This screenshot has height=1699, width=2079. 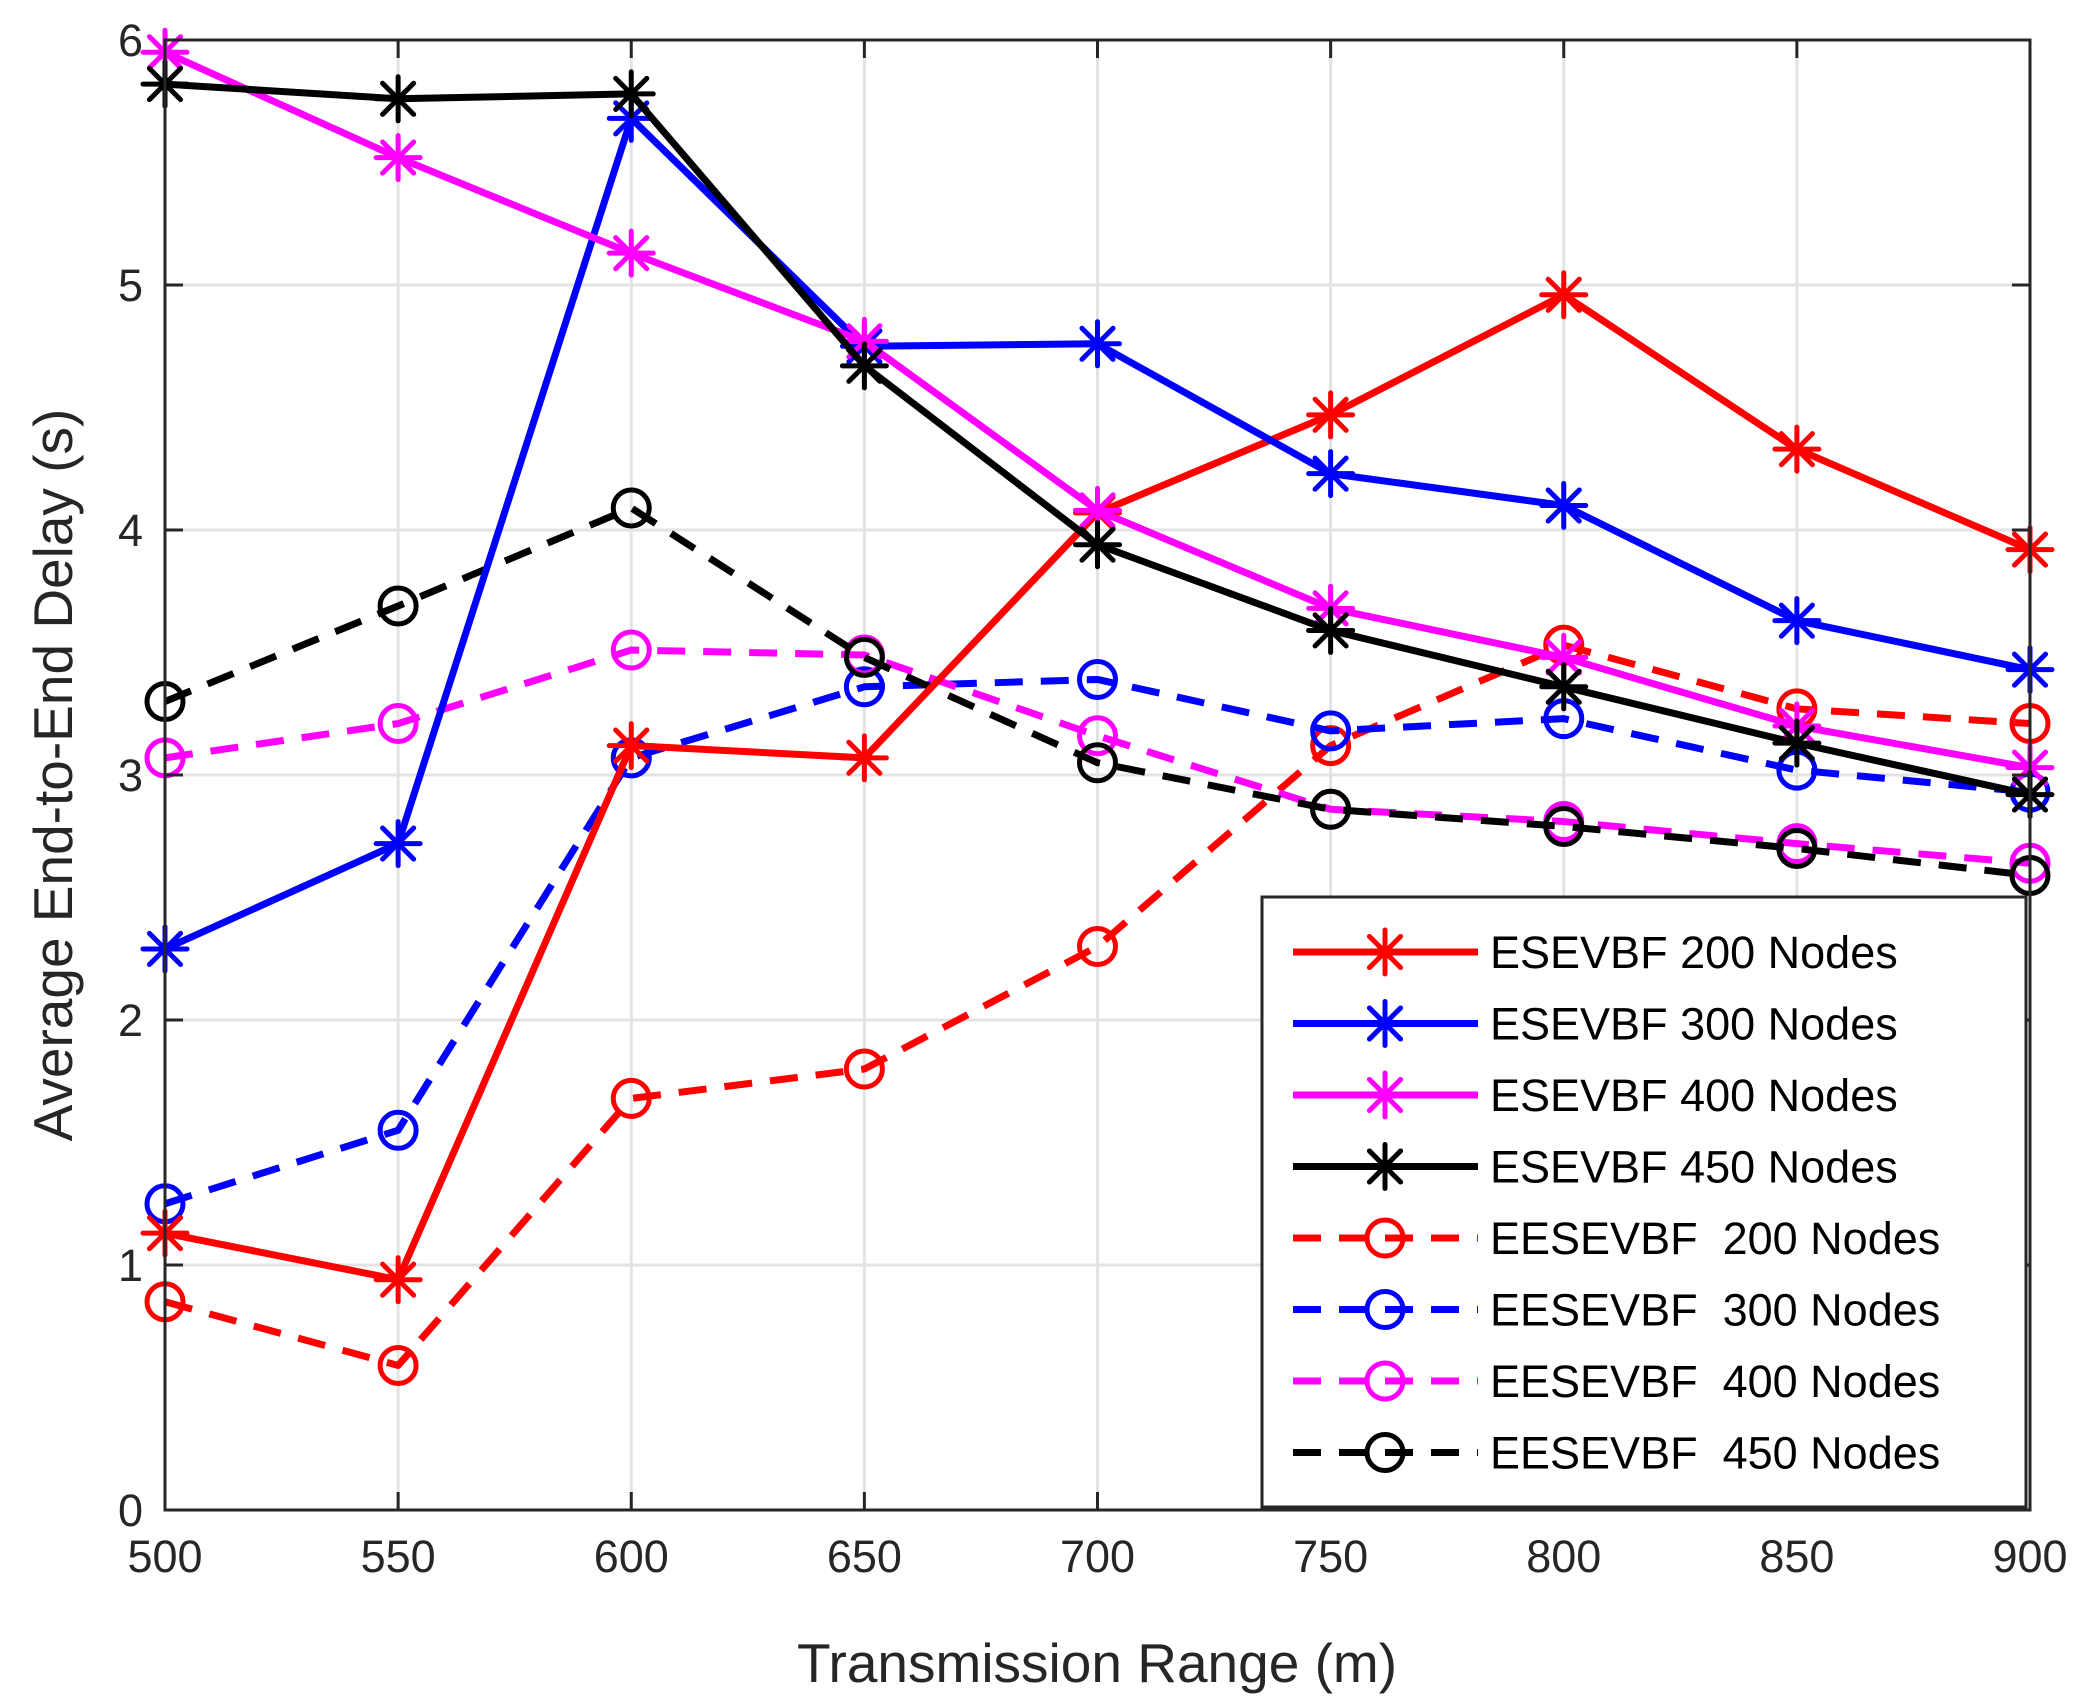 I want to click on legend-label: EESEVBF 200 Nodes, so click(x=1715, y=1238).